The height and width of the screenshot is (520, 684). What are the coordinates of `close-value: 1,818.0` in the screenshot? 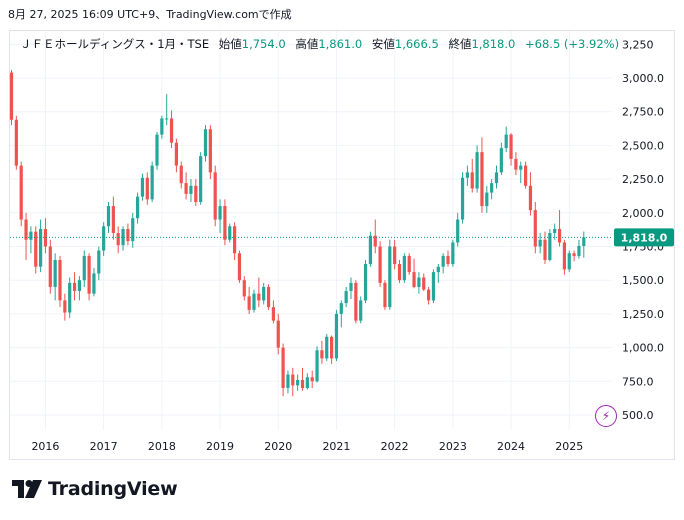 It's located at (493, 44).